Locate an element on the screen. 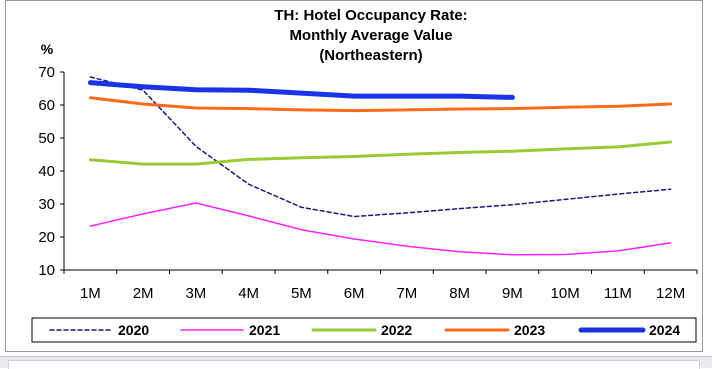  y-axis-ticks: 10 20 30 40 50 60 70 is located at coordinates (51, 171).